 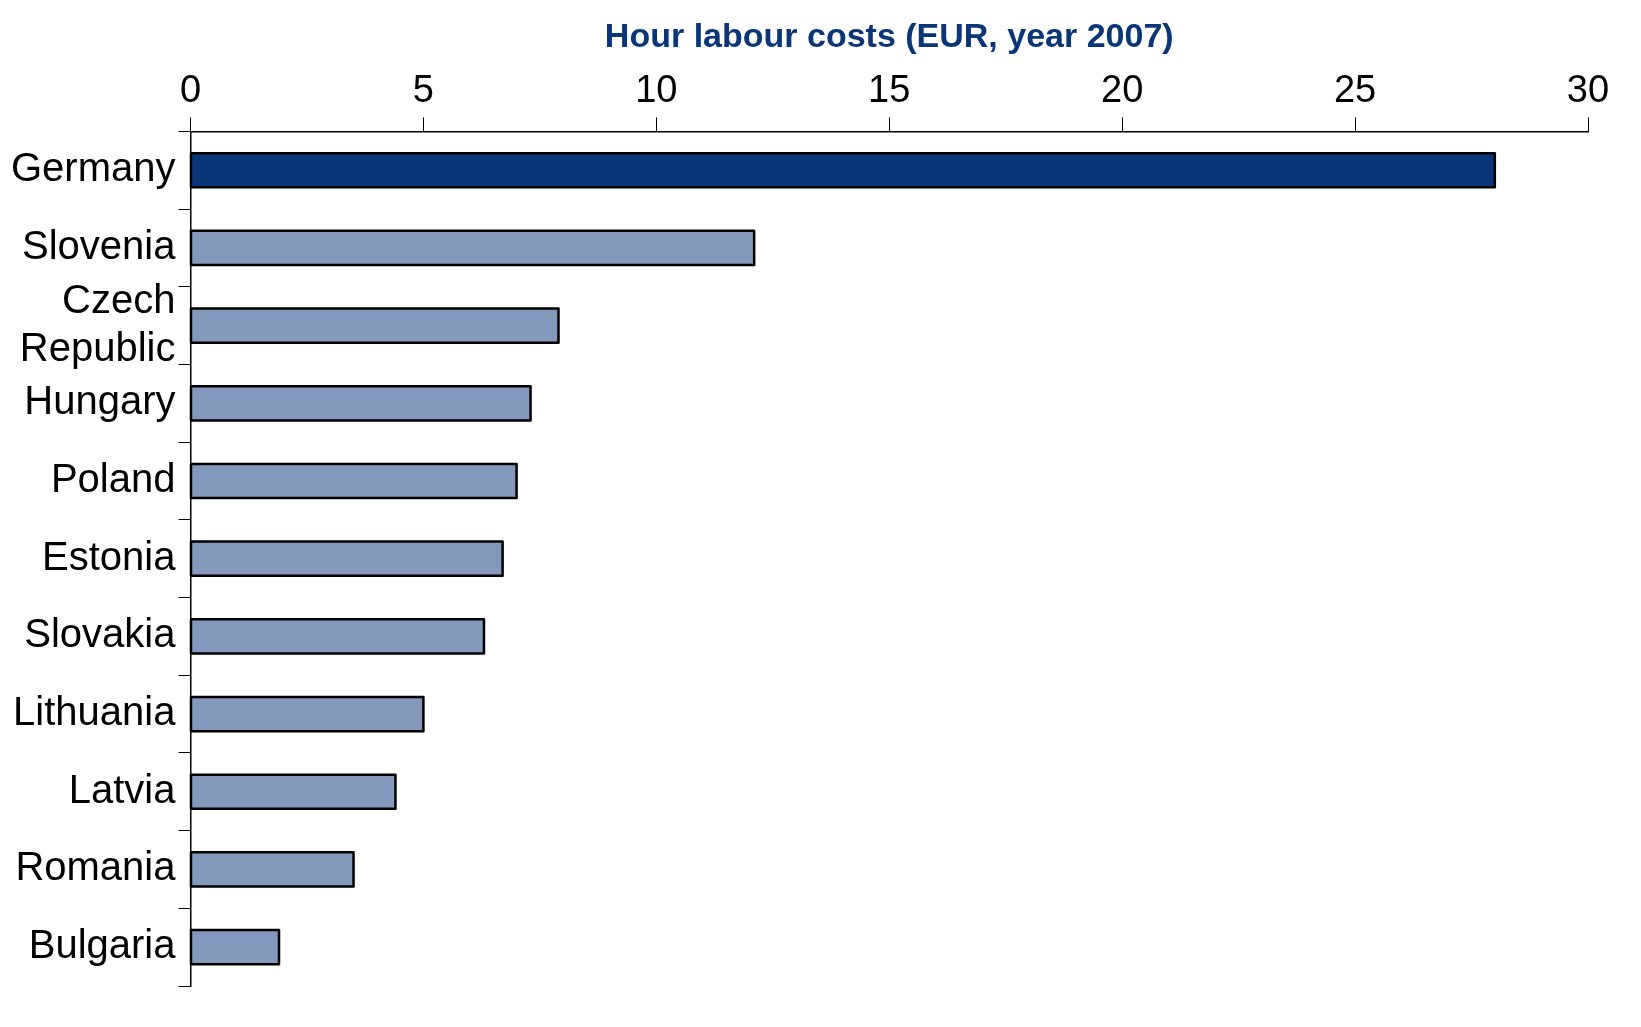 What do you see at coordinates (122, 788) in the screenshot?
I see `y-tick-label: Latvia` at bounding box center [122, 788].